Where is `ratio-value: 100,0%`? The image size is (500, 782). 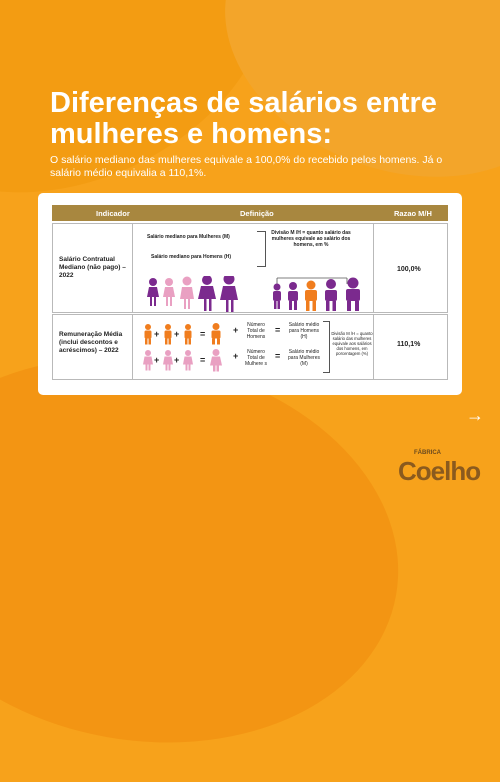 ratio-value: 100,0% is located at coordinates (409, 269).